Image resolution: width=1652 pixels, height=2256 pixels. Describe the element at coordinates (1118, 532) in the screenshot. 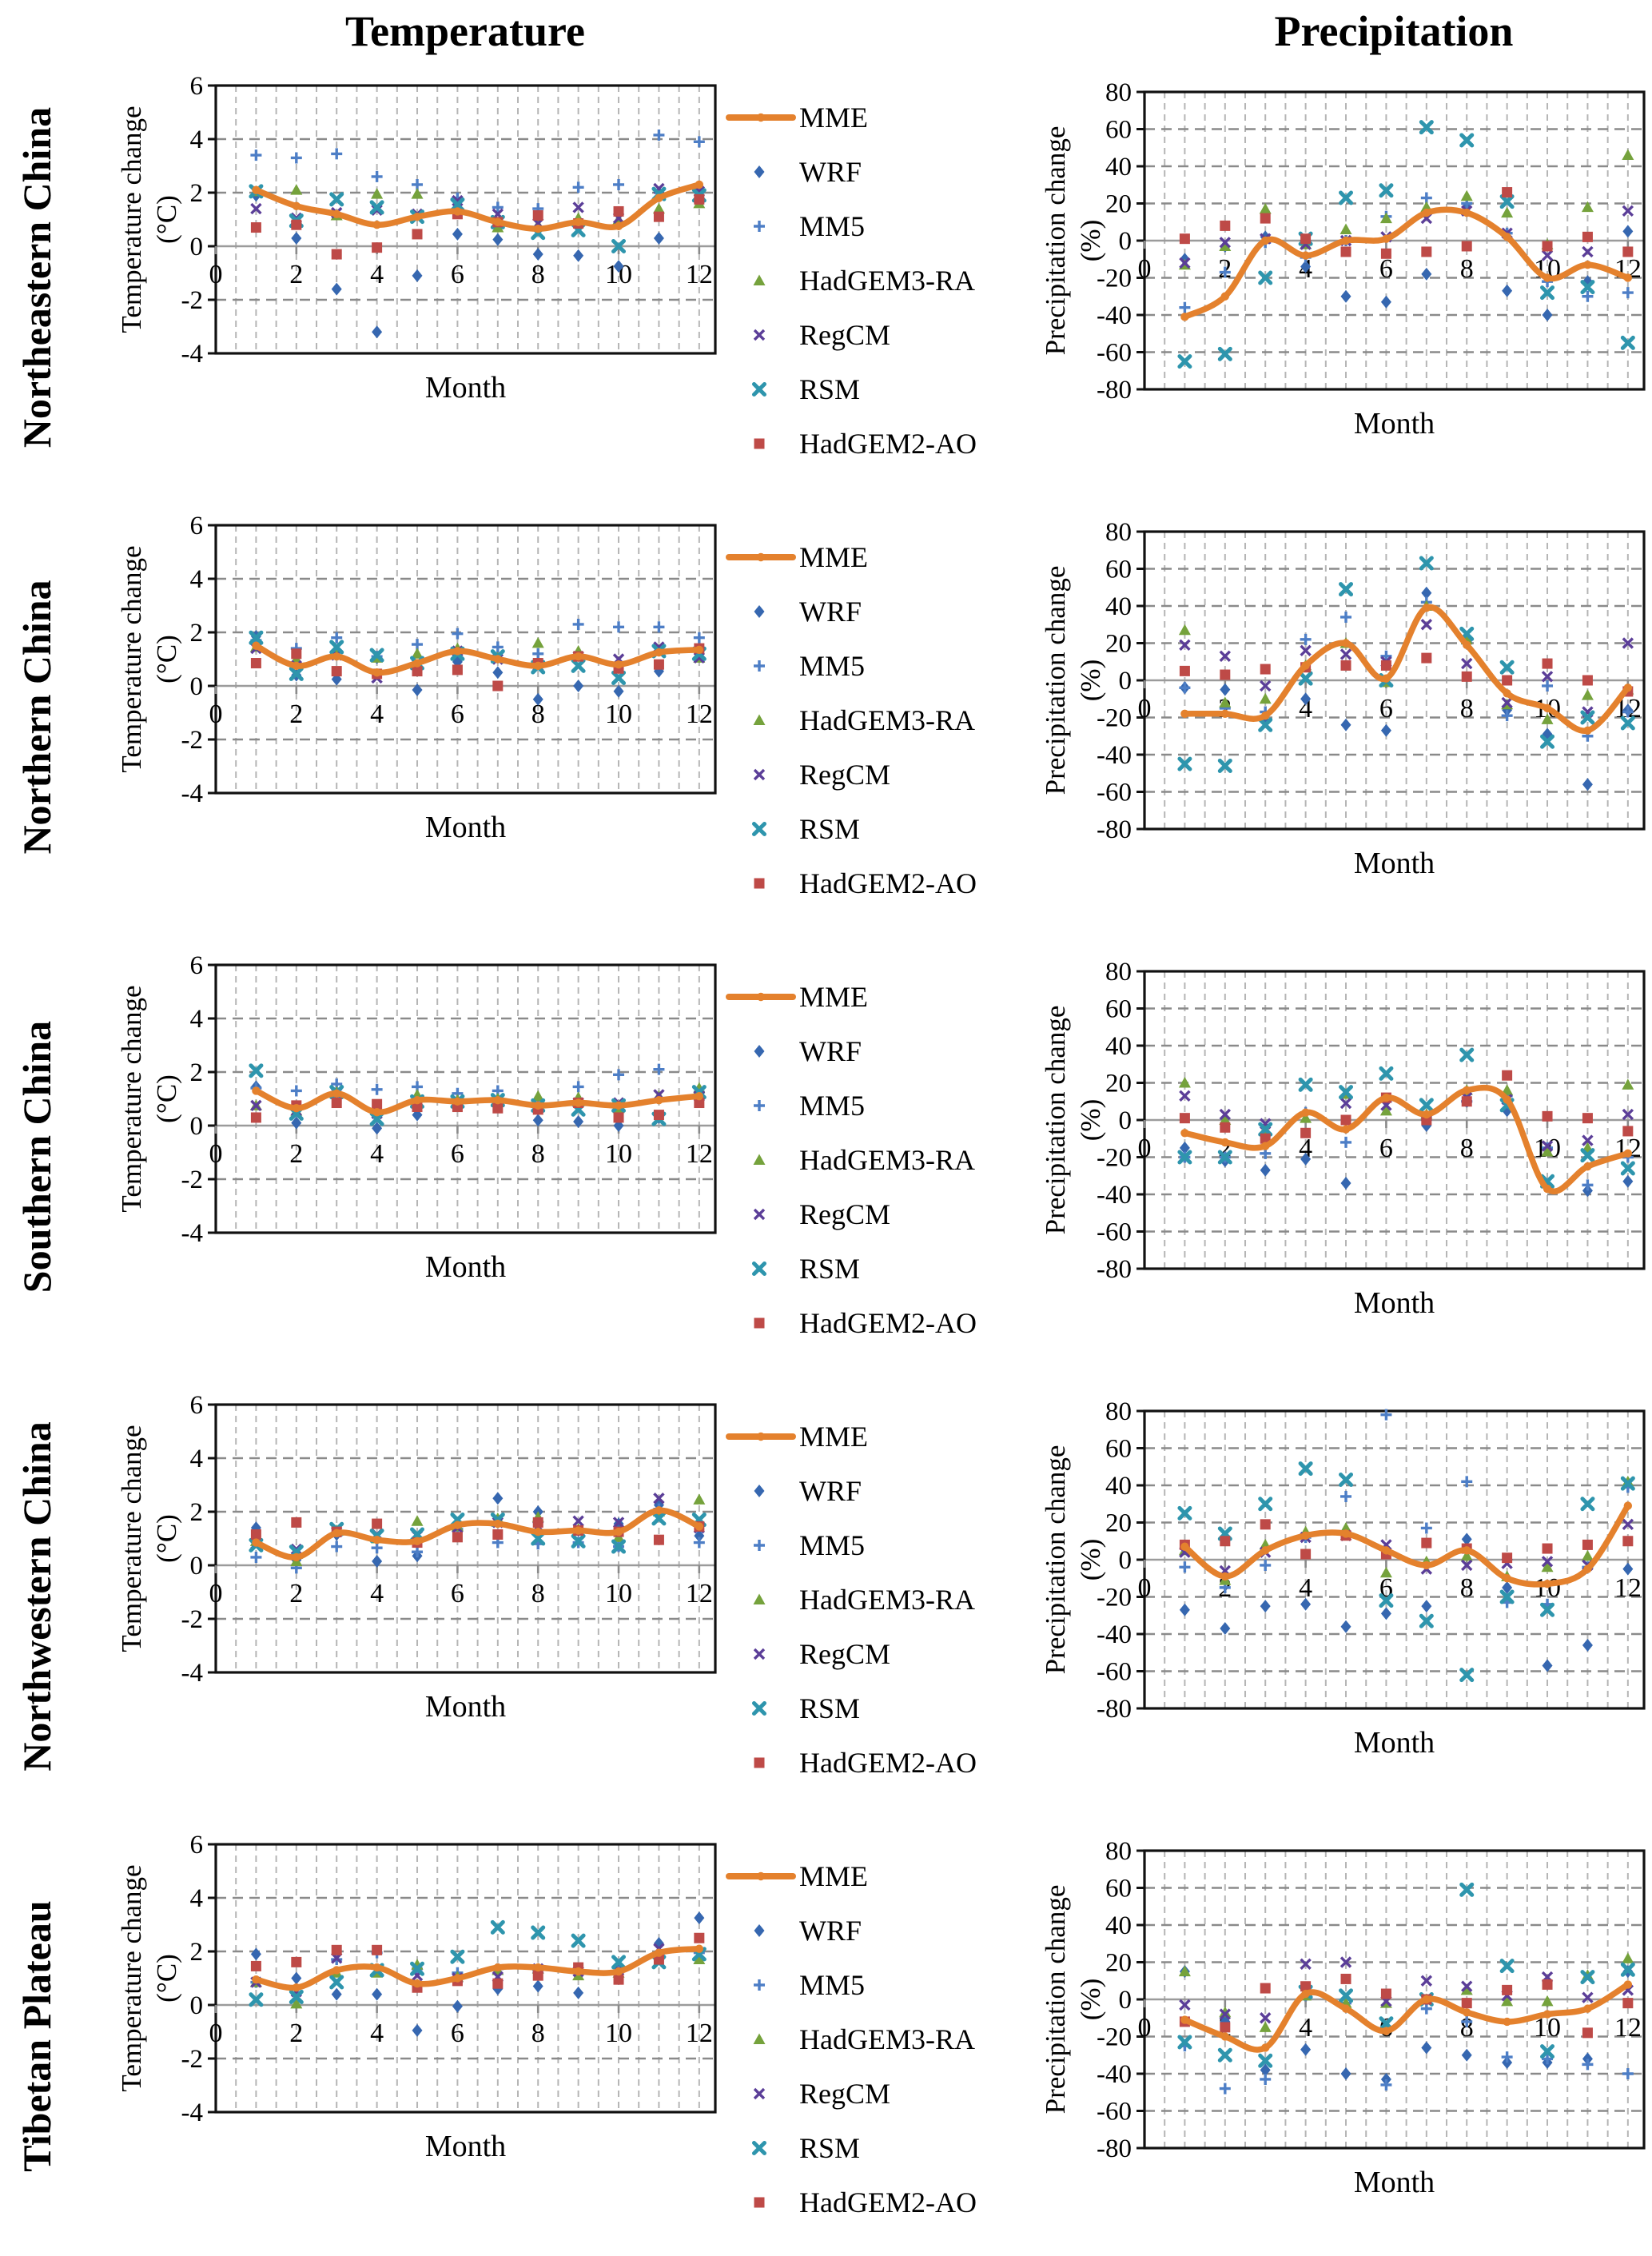

I see `y-tick-label: 80` at that location.